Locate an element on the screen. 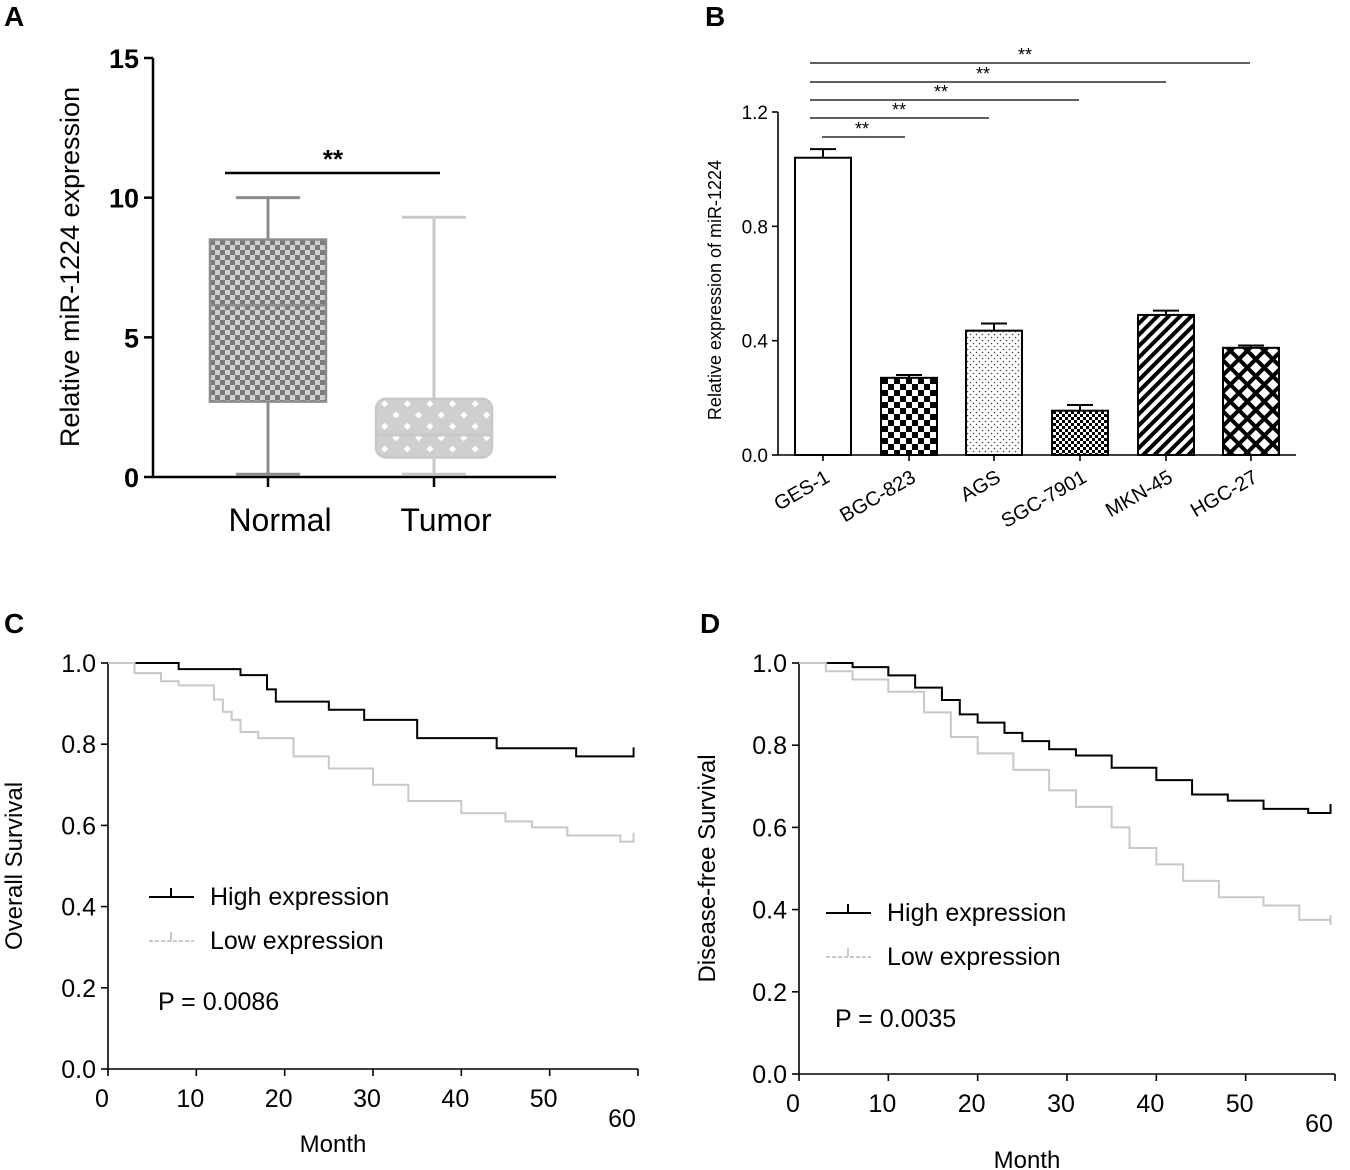 The height and width of the screenshot is (1170, 1350). x-tick-label: GES-1 is located at coordinates (802, 490).